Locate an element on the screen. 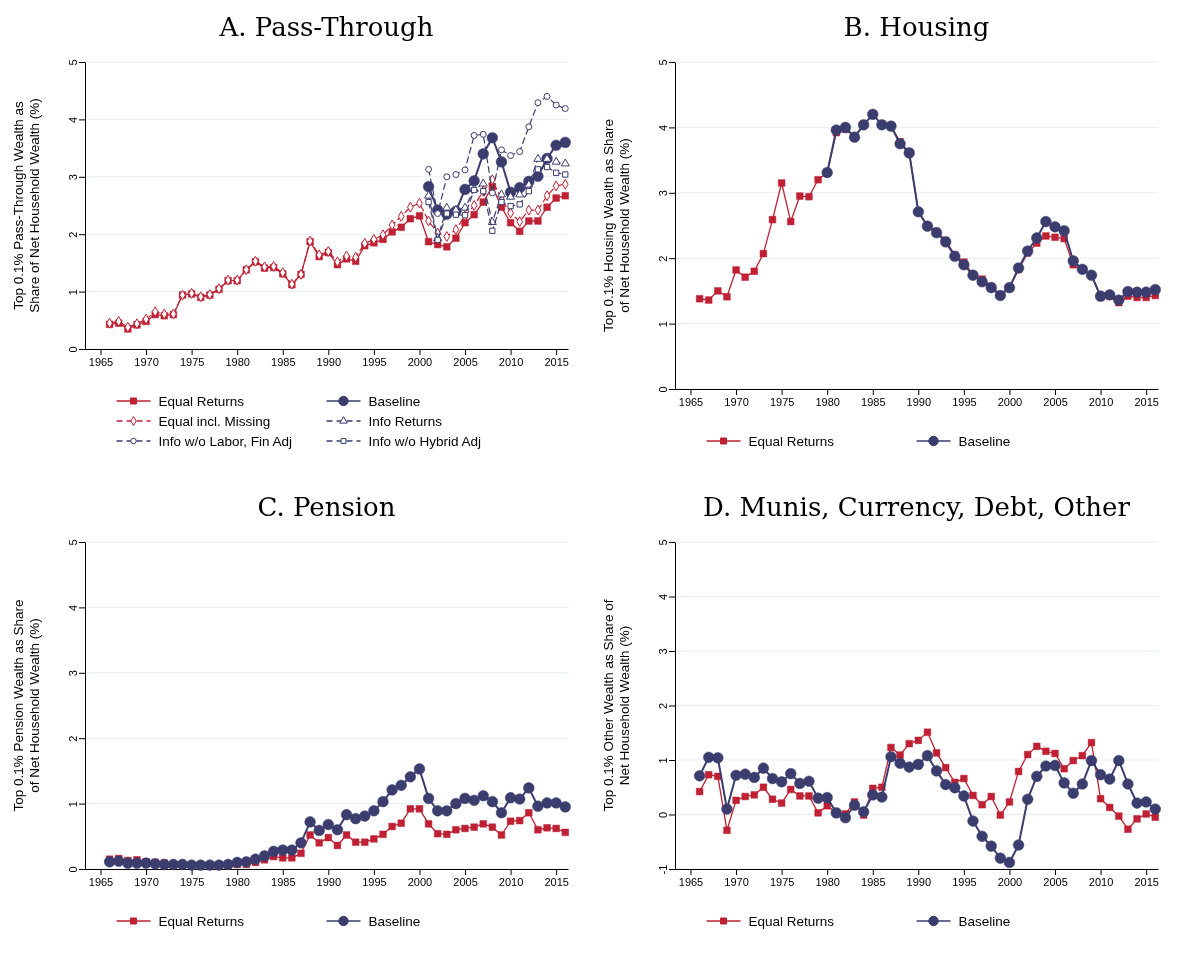 The image size is (1181, 959). chart-title: B. Housing is located at coordinates (916, 27).